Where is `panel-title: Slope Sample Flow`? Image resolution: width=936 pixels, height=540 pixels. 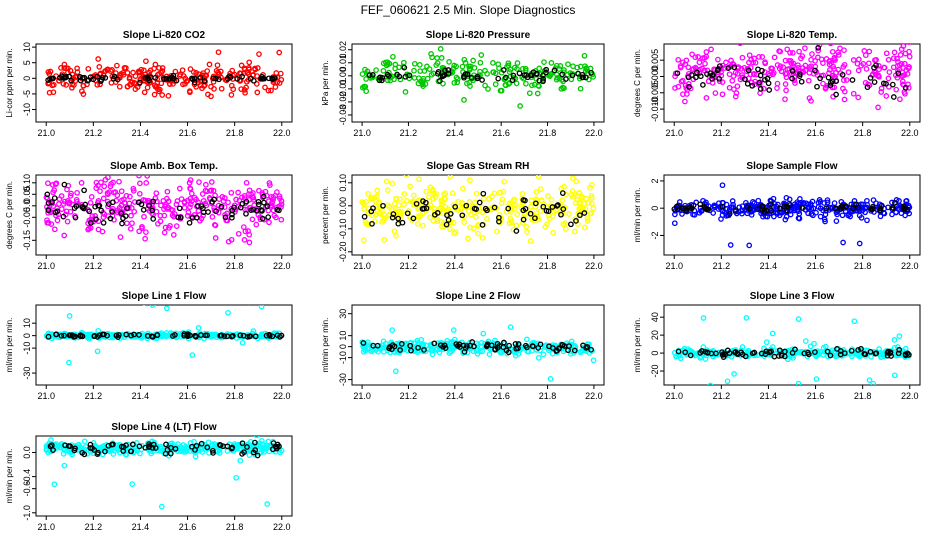
panel-title: Slope Sample Flow is located at coordinates (791, 166).